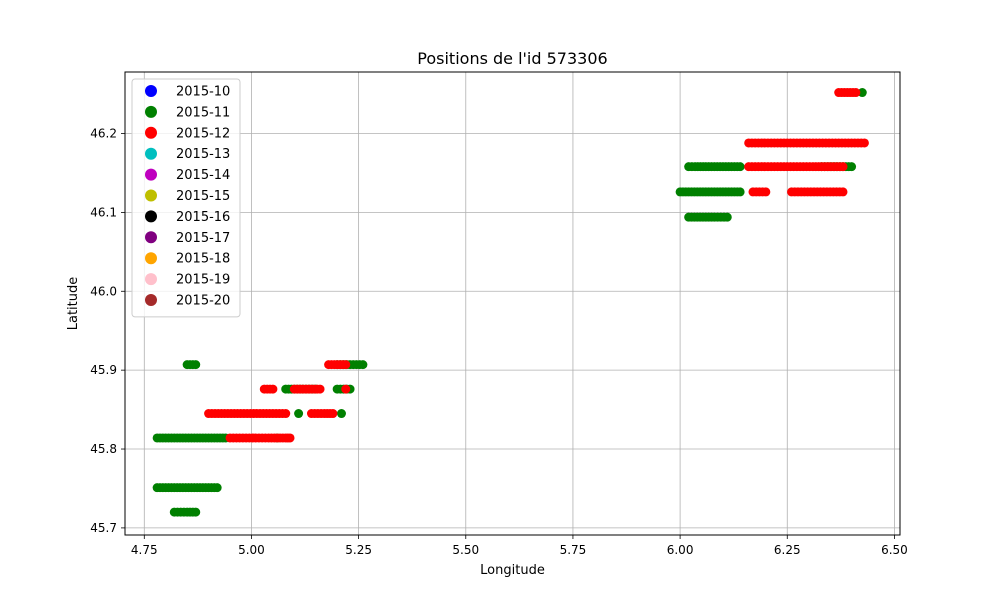 This screenshot has height=604, width=1000. Describe the element at coordinates (103, 370) in the screenshot. I see `y-tick-label: 45.9` at that location.